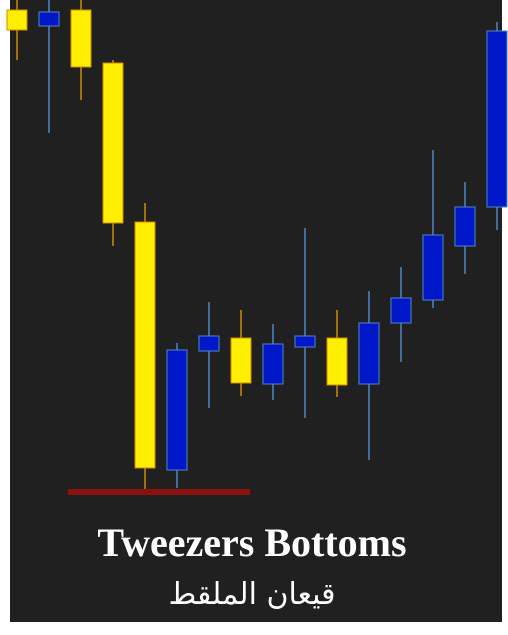 Image resolution: width=508 pixels, height=635 pixels. I want to click on chart-title: Tweezers Bottoms, so click(251, 542).